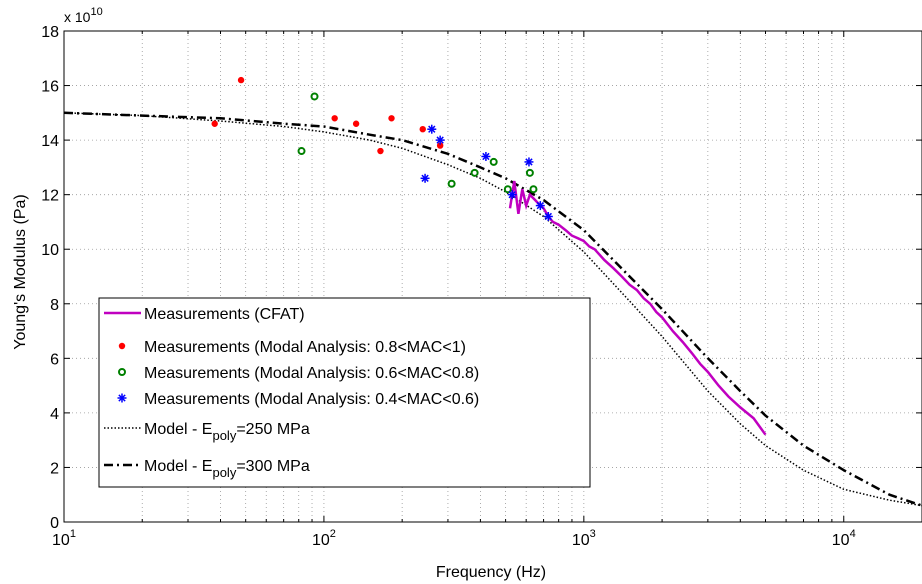  I want to click on x-tick-label: 10³, so click(584, 538).